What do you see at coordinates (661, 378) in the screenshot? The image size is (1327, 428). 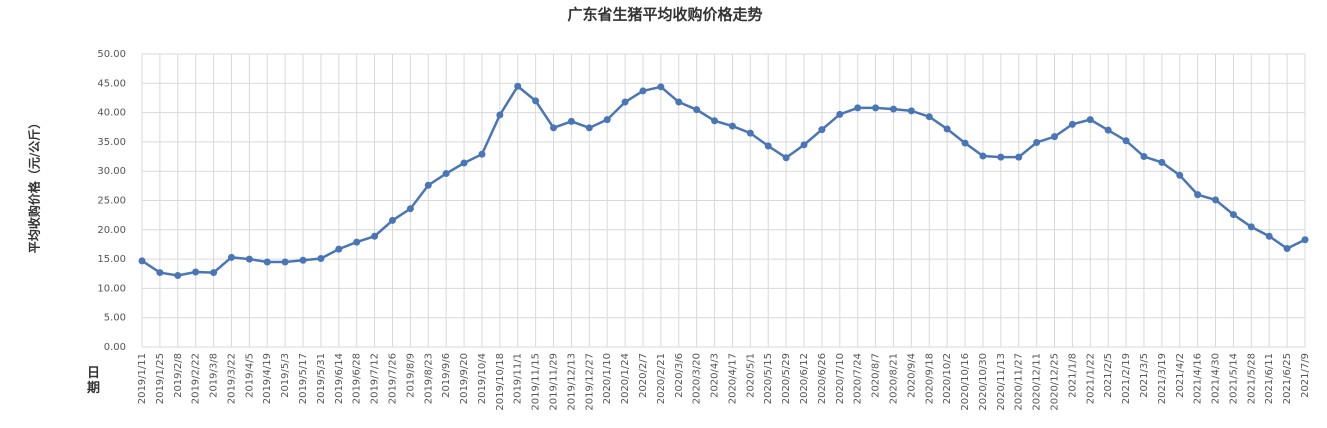 I see `x-tick-label: 2020/2/21` at bounding box center [661, 378].